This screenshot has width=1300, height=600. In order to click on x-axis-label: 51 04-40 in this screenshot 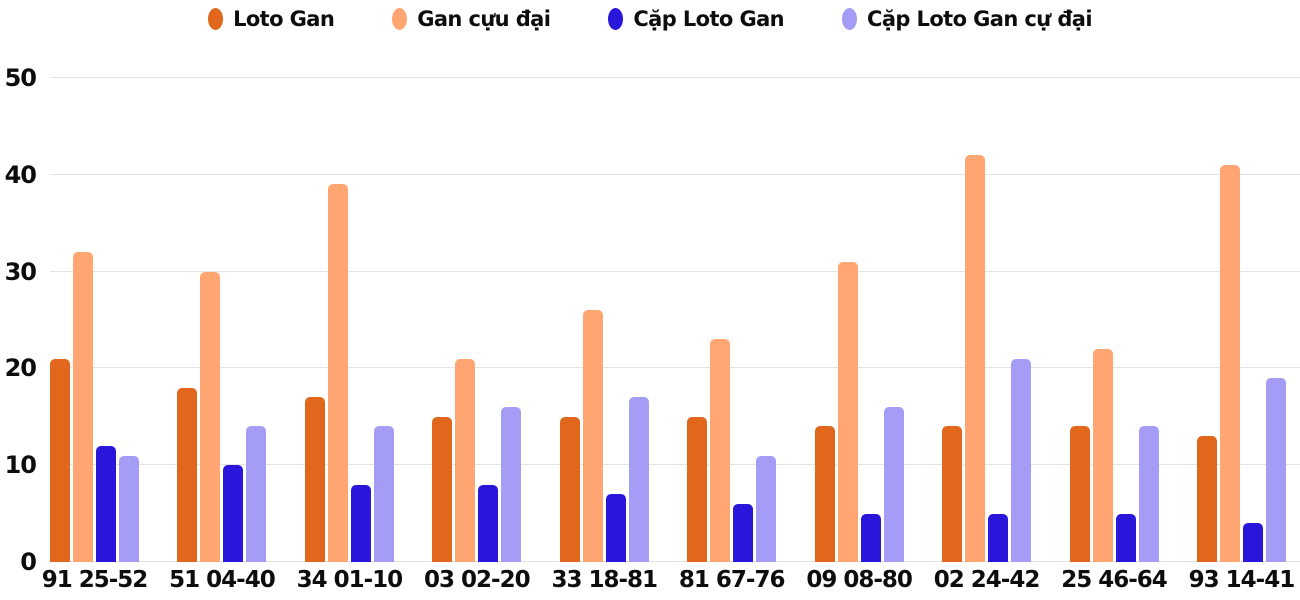, I will do `click(222, 580)`.